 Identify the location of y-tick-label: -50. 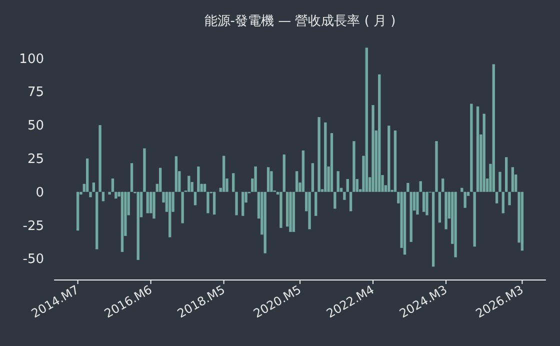
(33, 260).